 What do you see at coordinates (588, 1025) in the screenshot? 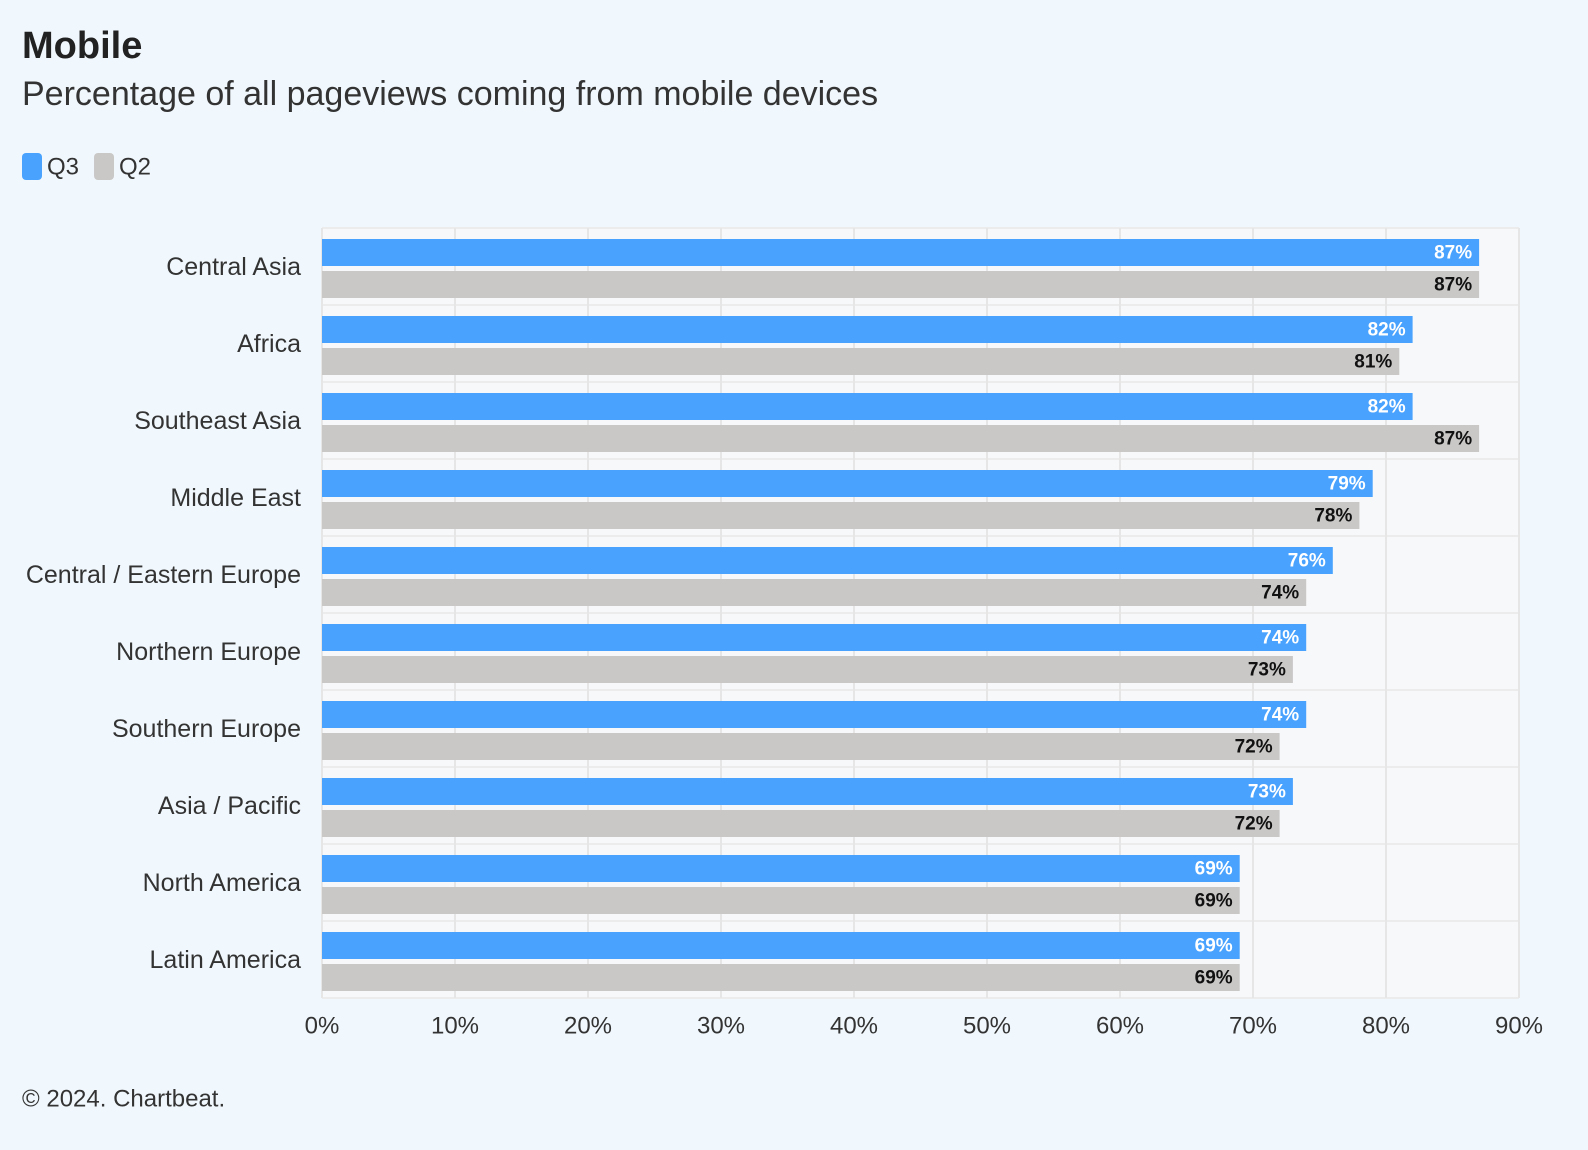
I see `x-tick-label: 20%` at bounding box center [588, 1025].